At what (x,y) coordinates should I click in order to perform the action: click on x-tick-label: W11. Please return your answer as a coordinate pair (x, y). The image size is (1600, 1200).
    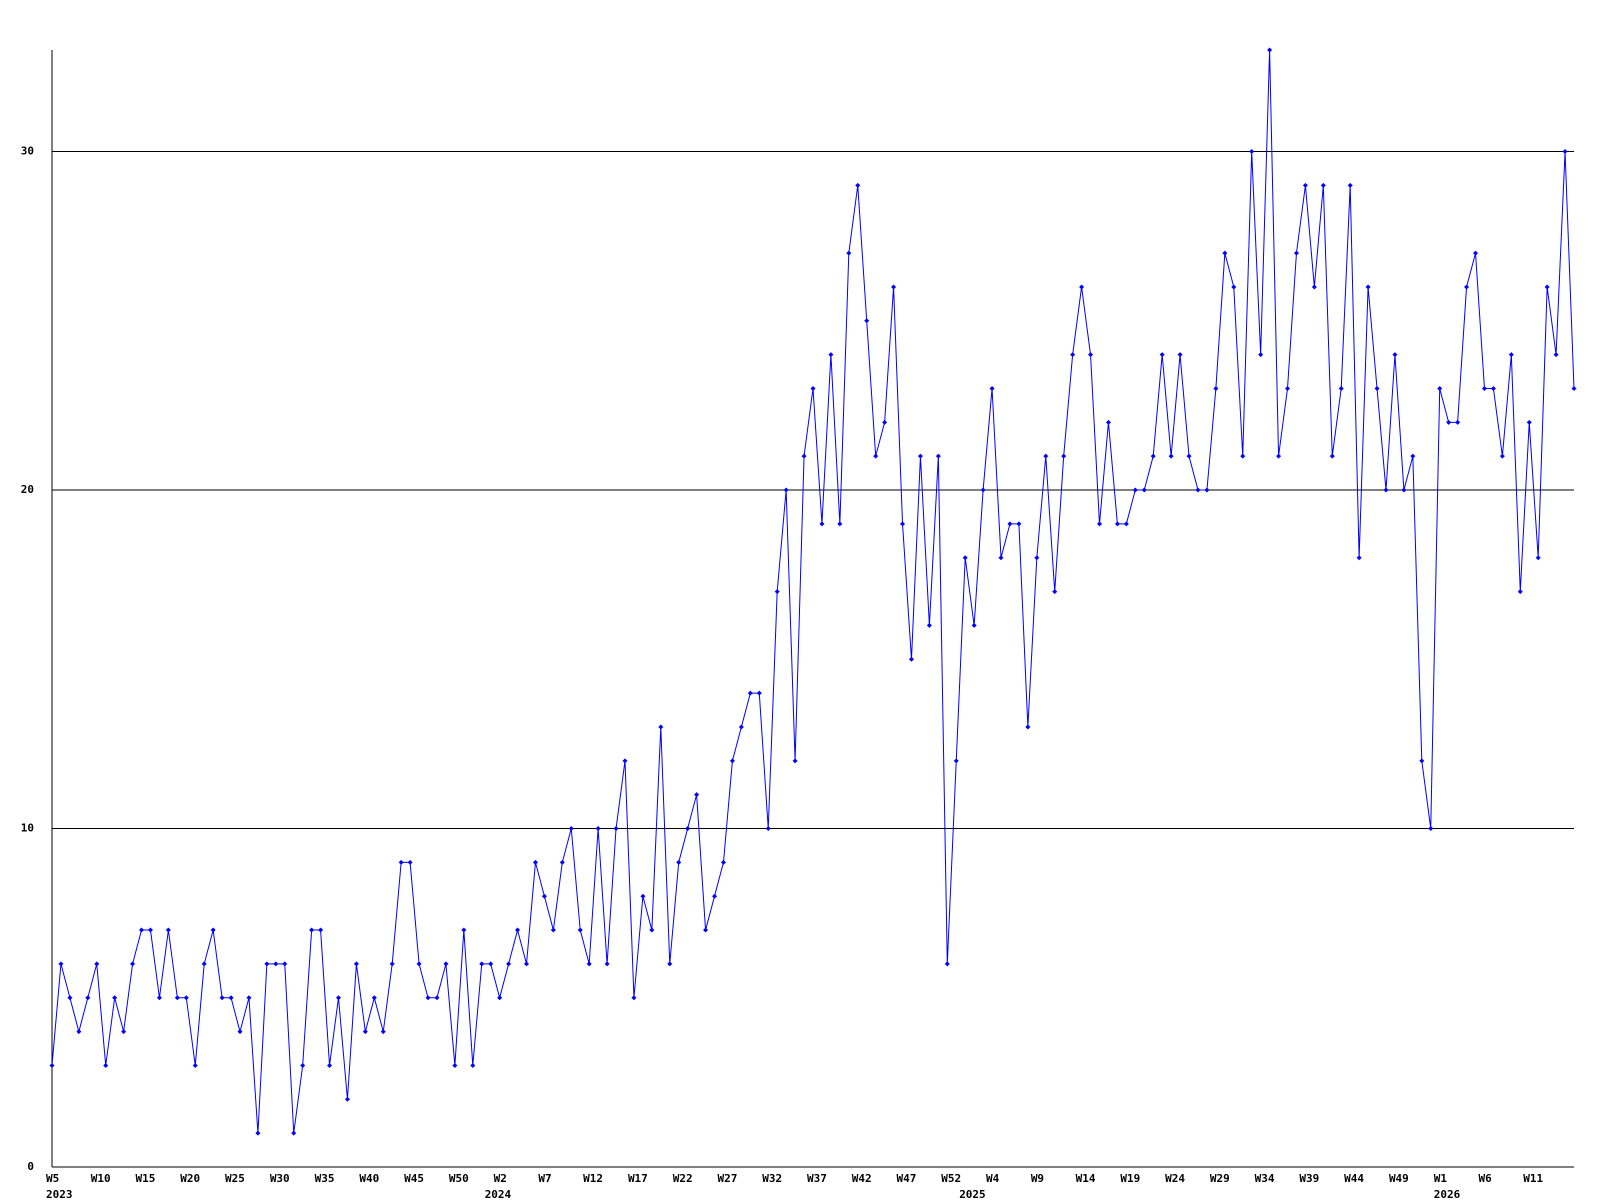
    Looking at the image, I should click on (1533, 1178).